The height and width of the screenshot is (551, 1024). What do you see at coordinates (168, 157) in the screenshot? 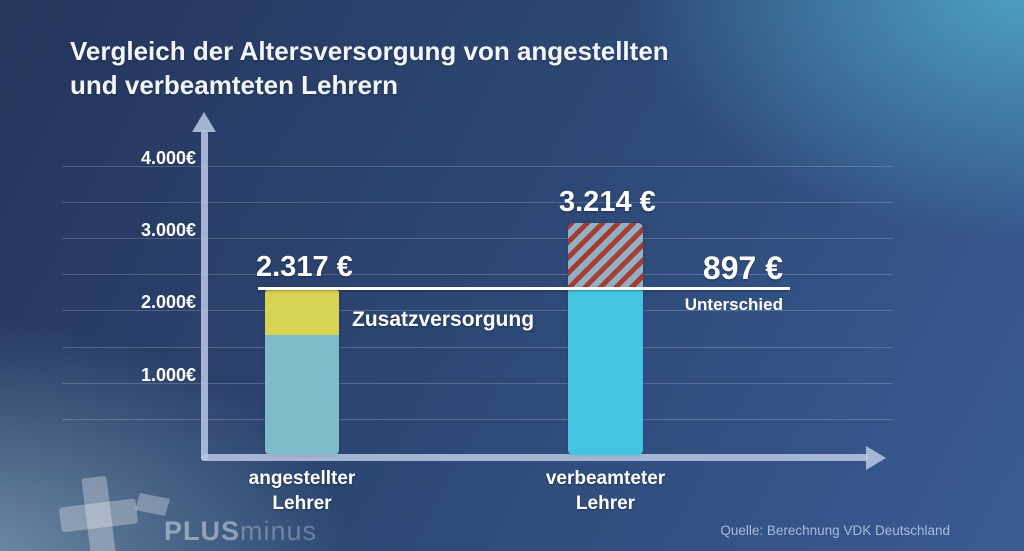
I see `y-axis-tick-label: 4.000€` at bounding box center [168, 157].